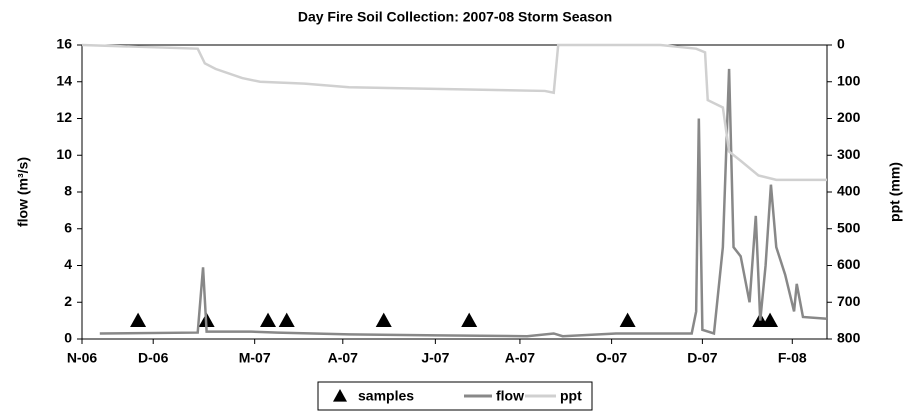 The image size is (912, 412). I want to click on y-tick-label: 12, so click(64, 117).